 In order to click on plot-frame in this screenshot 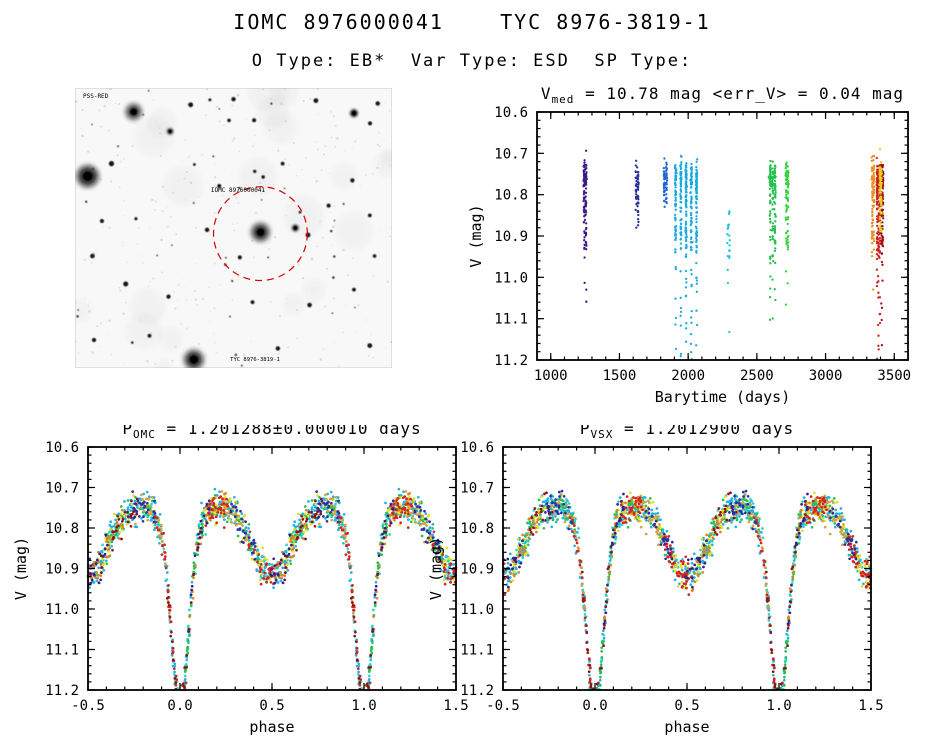, I will do `click(722, 236)`.